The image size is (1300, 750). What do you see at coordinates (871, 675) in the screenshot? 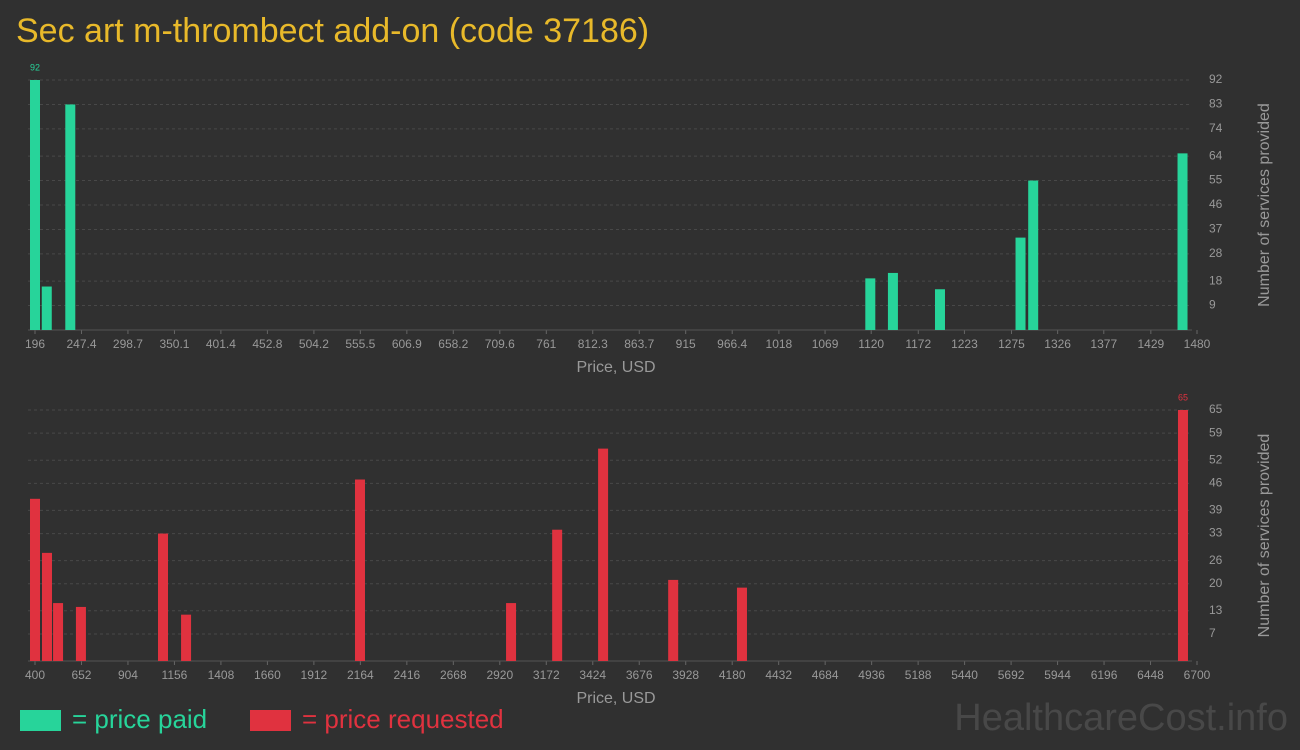
I see `x-tick-label: 4936` at bounding box center [871, 675].